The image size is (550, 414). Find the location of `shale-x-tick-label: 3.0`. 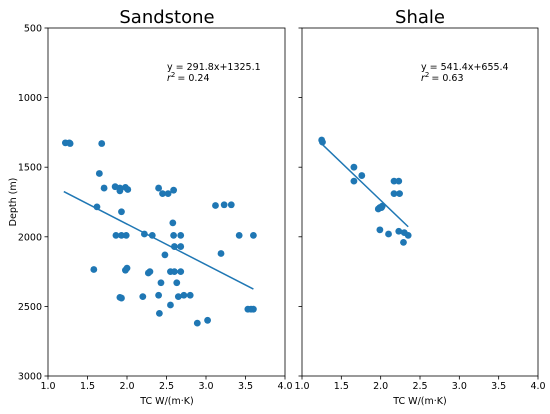

shale-x-tick-label: 3.0 is located at coordinates (459, 386).